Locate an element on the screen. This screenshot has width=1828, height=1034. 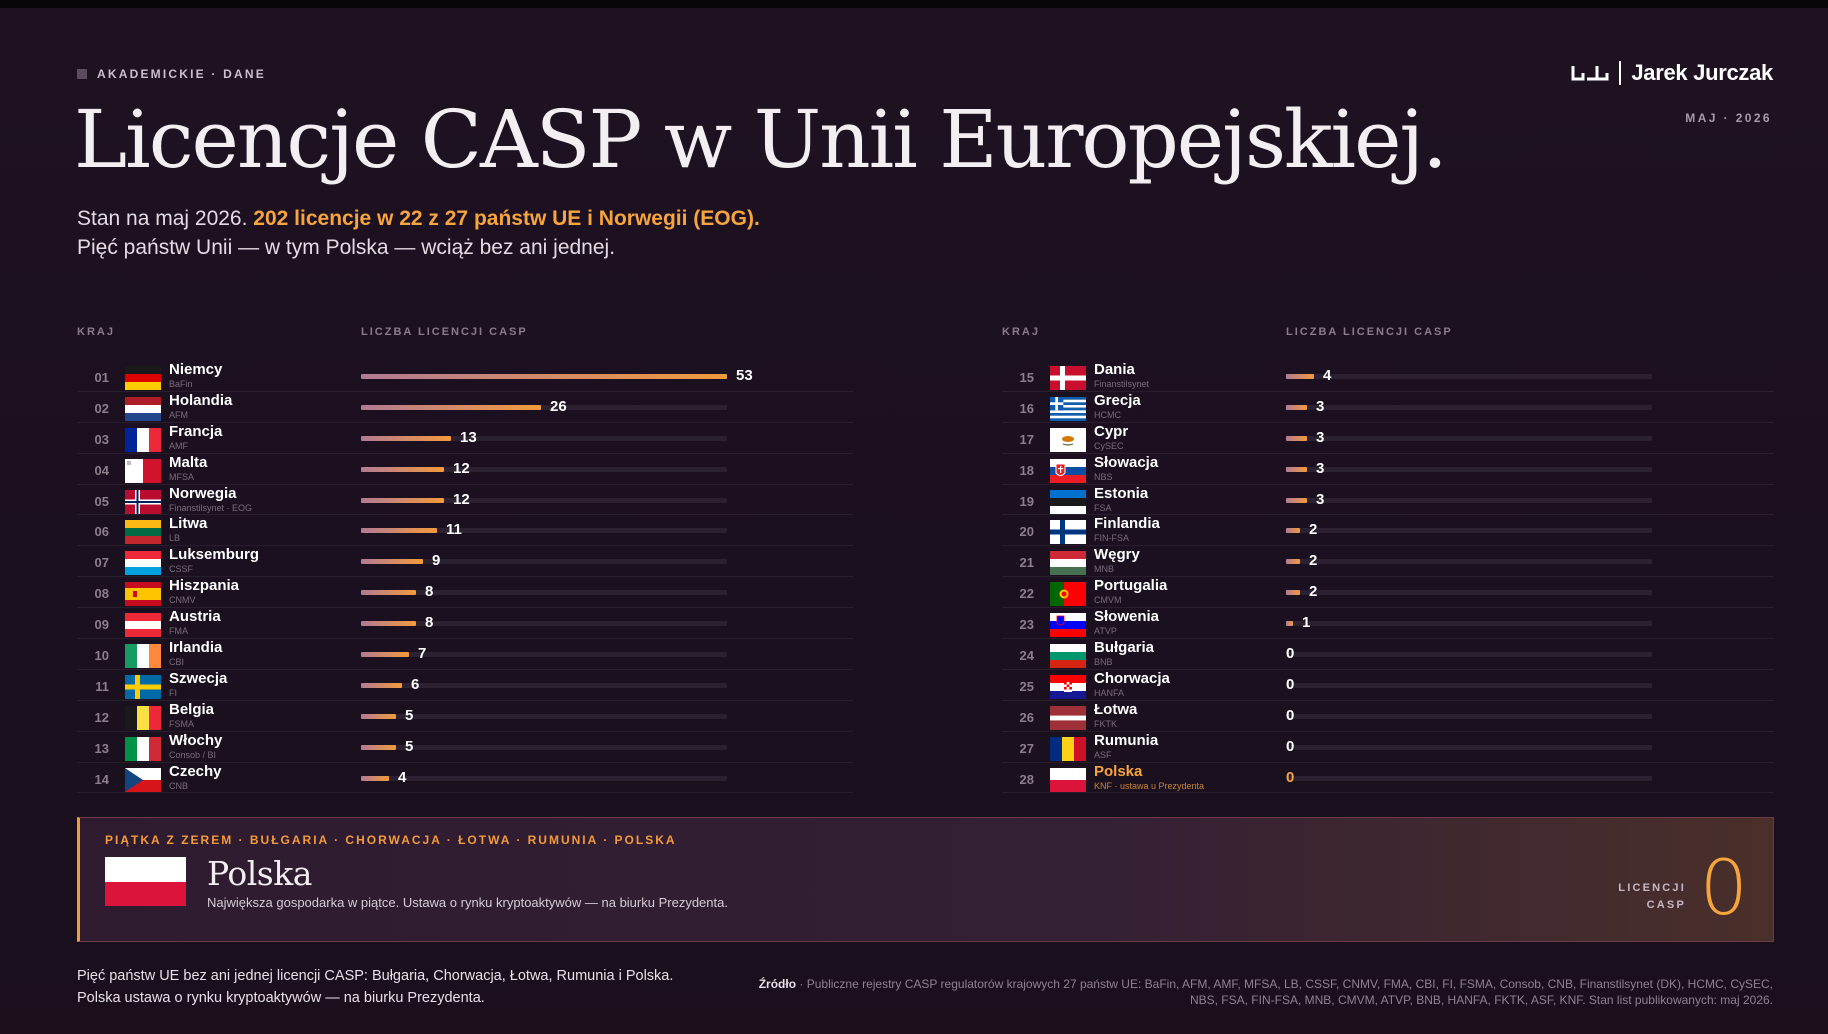
hu-flag-icon is located at coordinates (1068, 563).